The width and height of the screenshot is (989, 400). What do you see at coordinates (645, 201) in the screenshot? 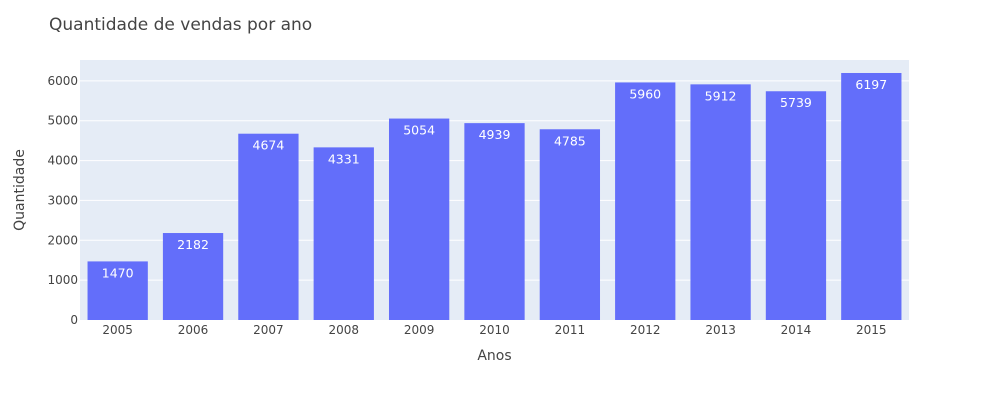
I see `bar-2012` at bounding box center [645, 201].